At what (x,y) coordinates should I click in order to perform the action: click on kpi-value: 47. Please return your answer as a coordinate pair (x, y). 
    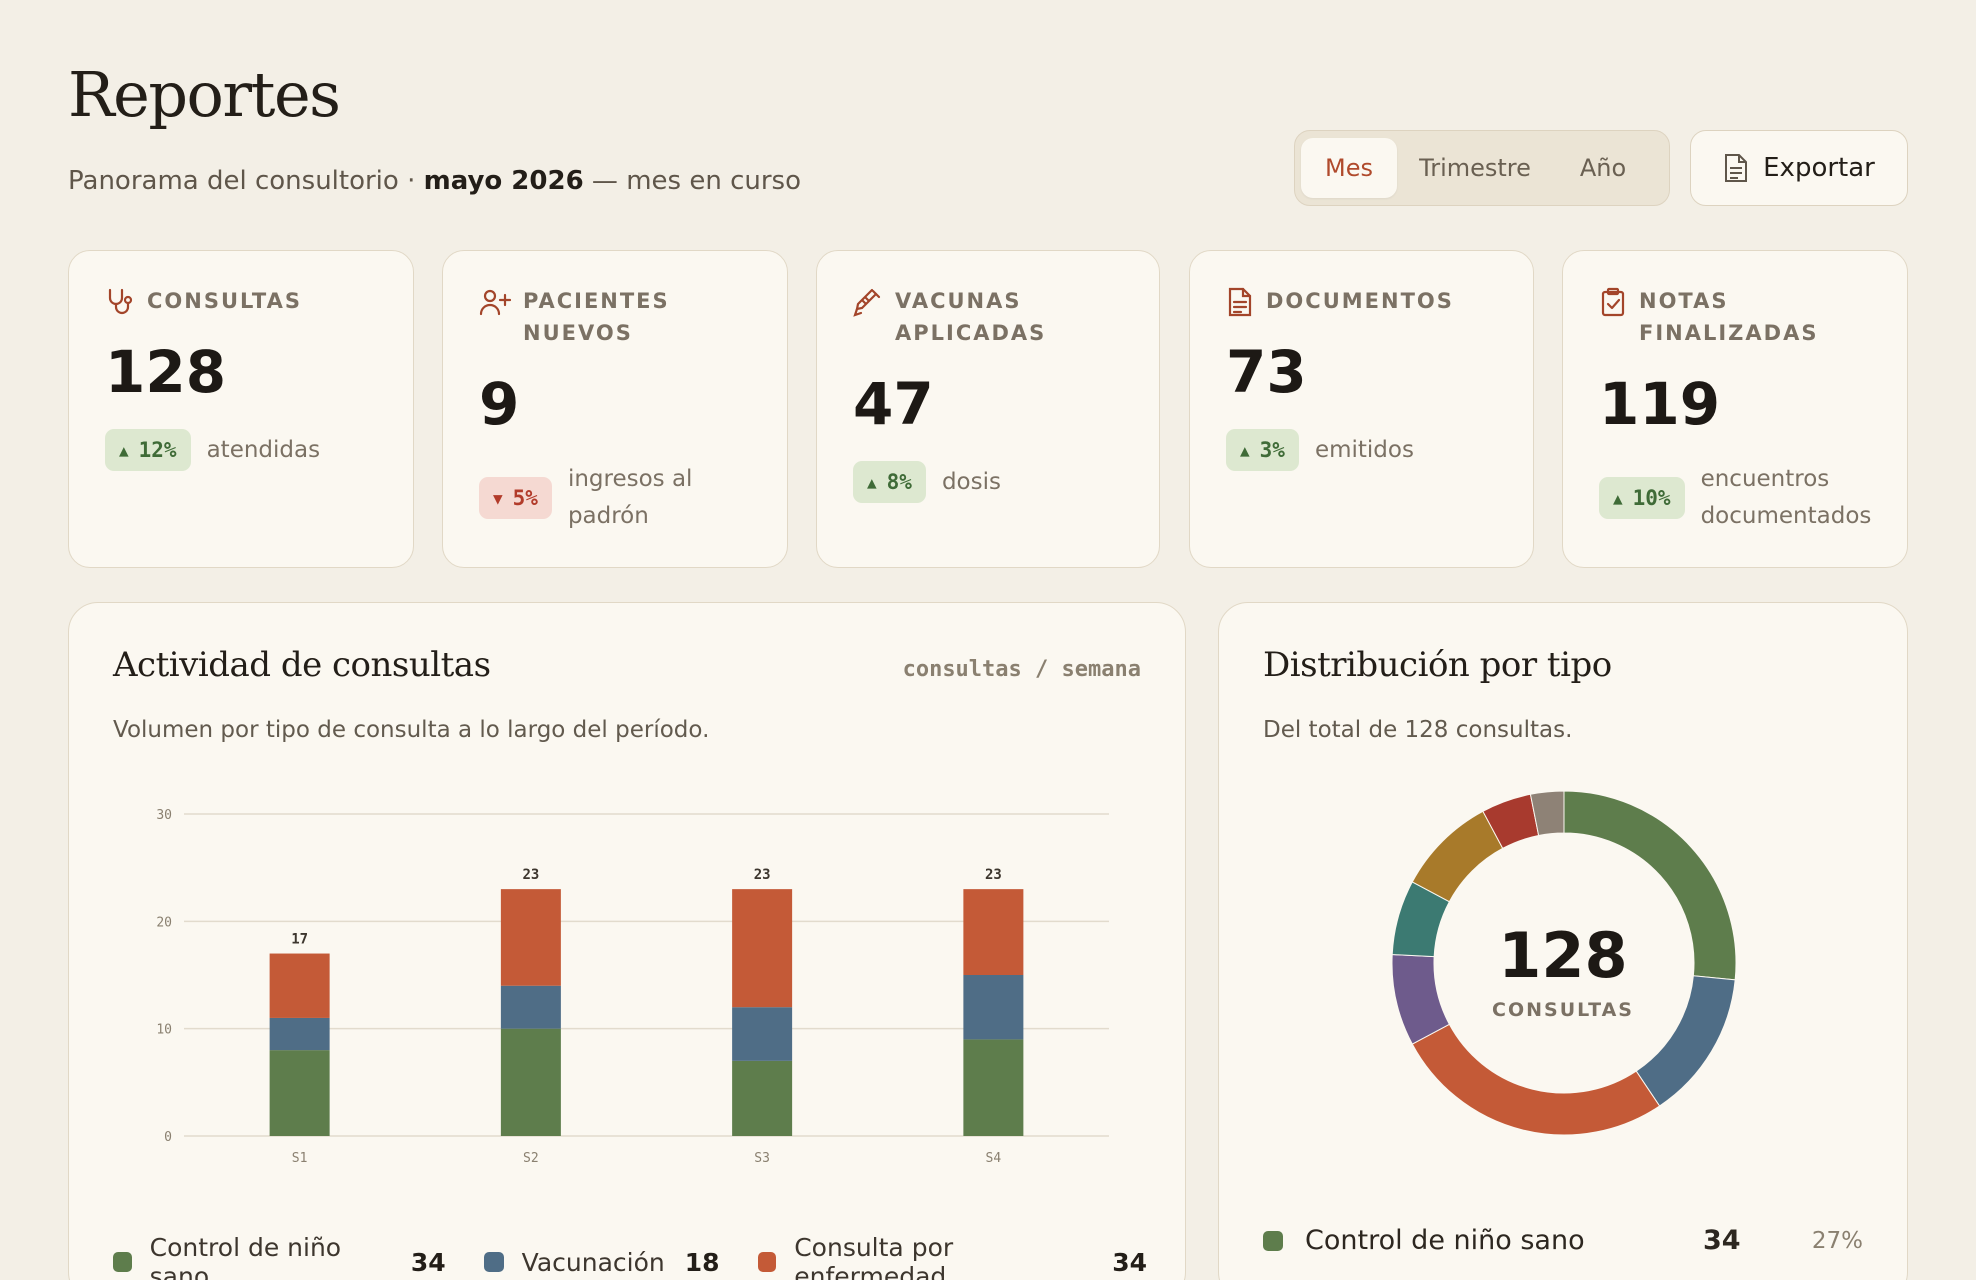
    Looking at the image, I should click on (893, 404).